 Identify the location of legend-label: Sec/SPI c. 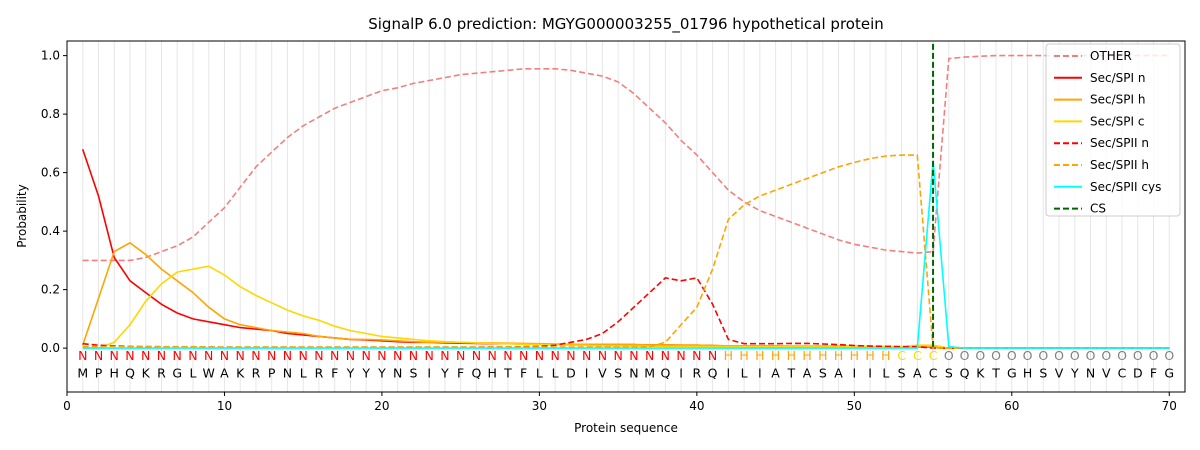
(1117, 121).